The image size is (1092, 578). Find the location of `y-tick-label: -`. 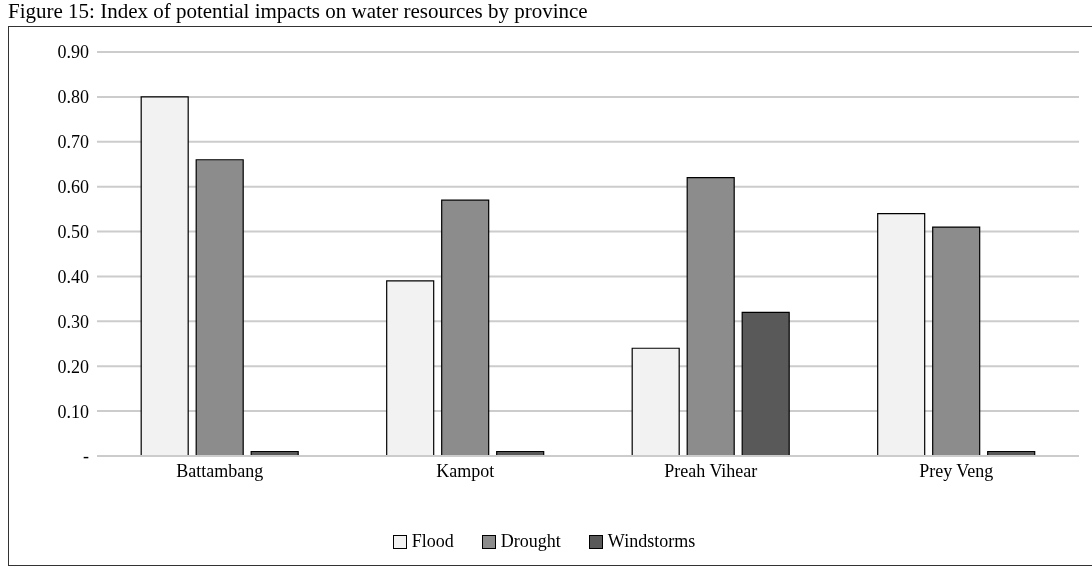

y-tick-label: - is located at coordinates (86, 456).